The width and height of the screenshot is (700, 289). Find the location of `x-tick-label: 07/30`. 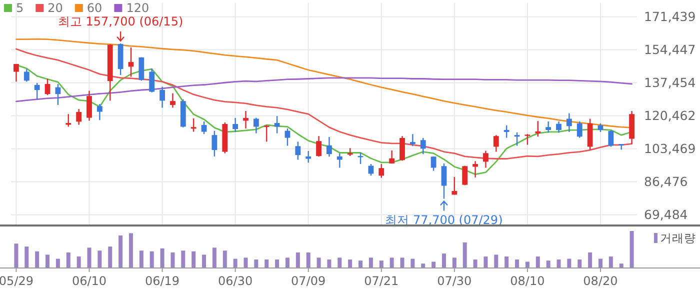

x-tick-label: 07/30 is located at coordinates (454, 281).